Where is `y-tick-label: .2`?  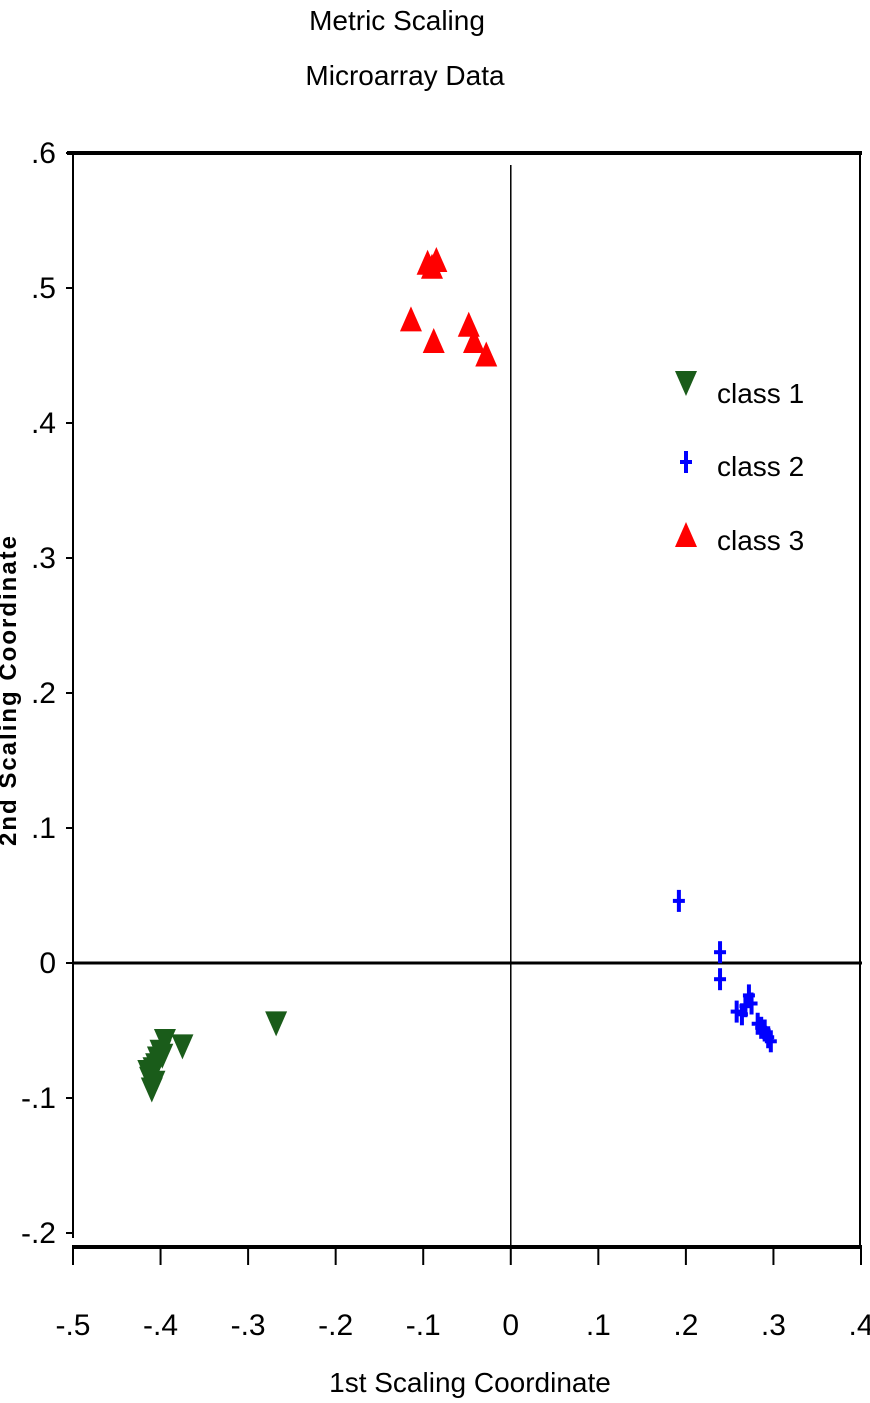 y-tick-label: .2 is located at coordinates (43, 693).